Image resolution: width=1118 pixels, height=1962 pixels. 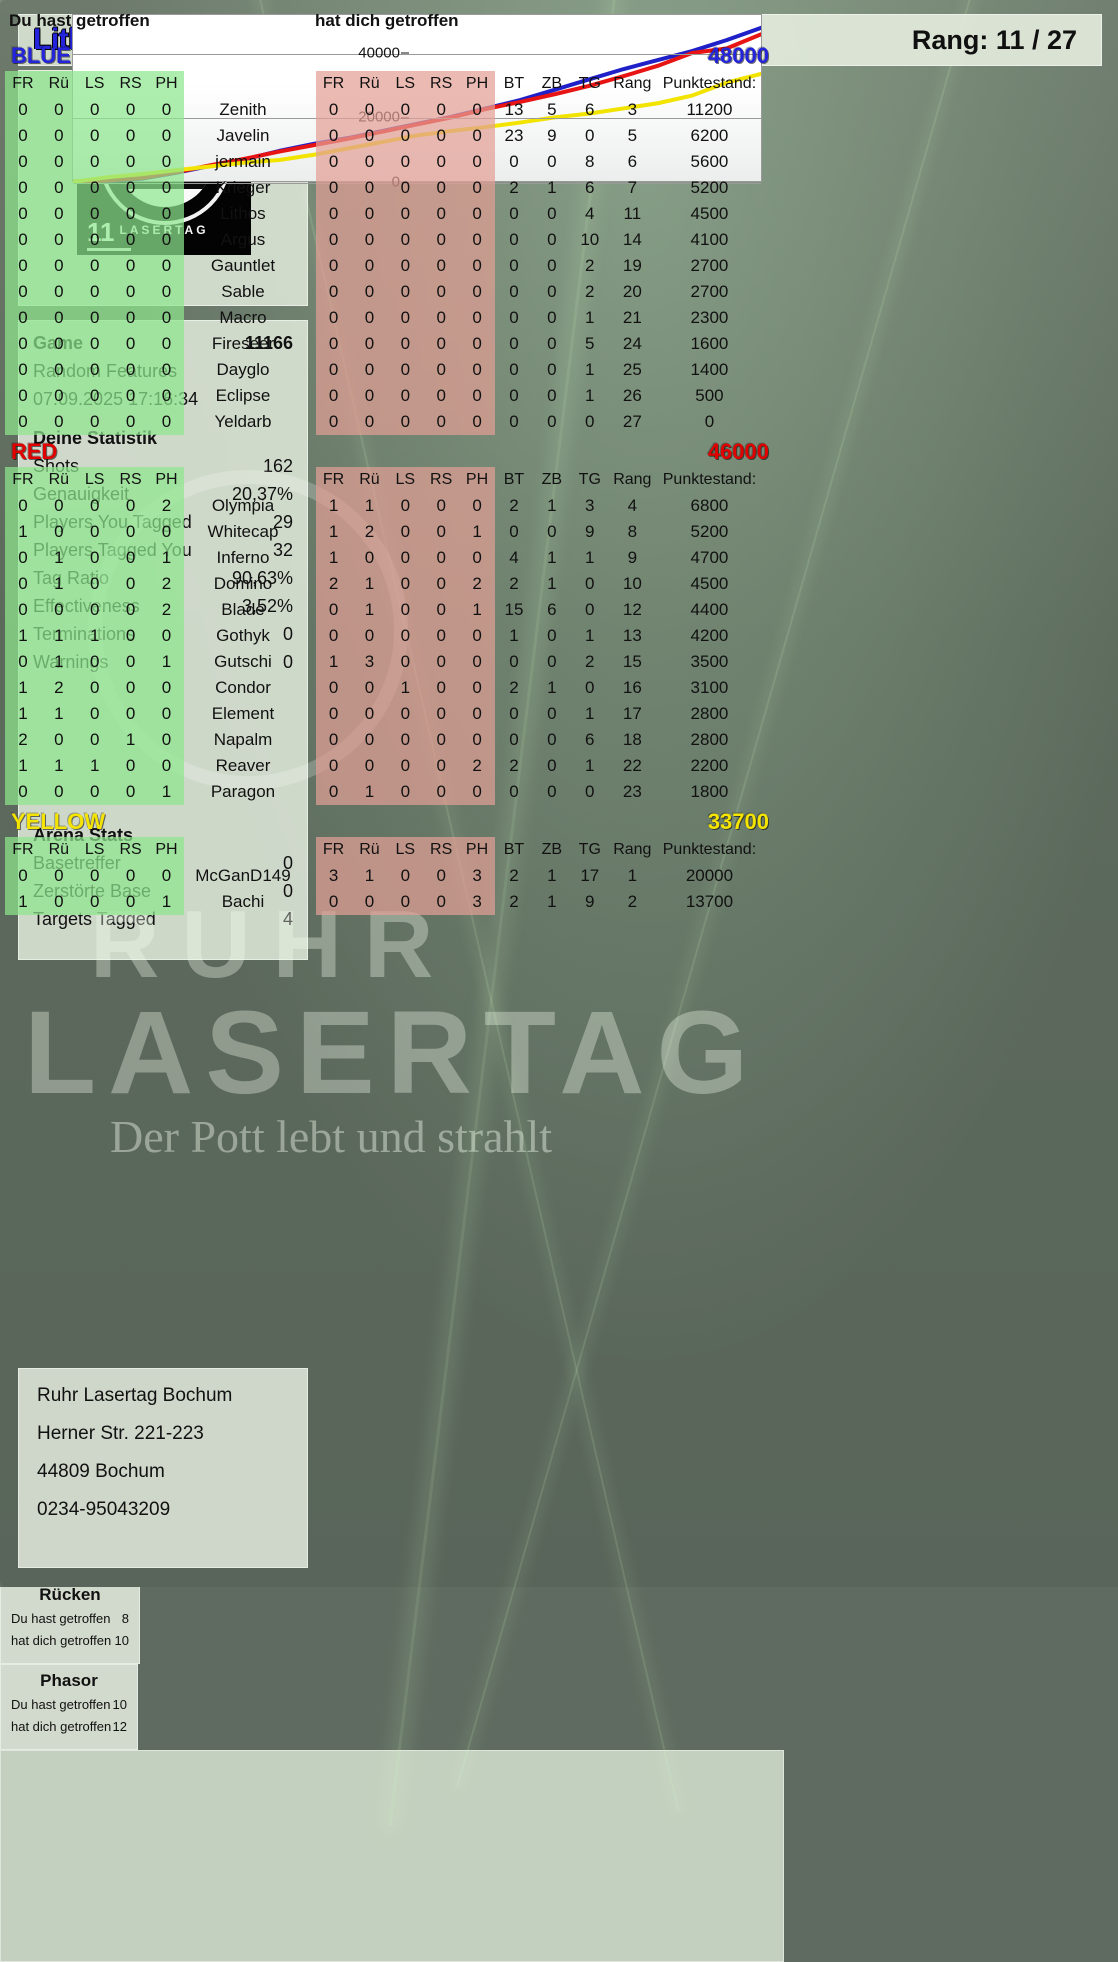 What do you see at coordinates (383, 53) in the screenshot?
I see `chart-y-tick-label: 40000` at bounding box center [383, 53].